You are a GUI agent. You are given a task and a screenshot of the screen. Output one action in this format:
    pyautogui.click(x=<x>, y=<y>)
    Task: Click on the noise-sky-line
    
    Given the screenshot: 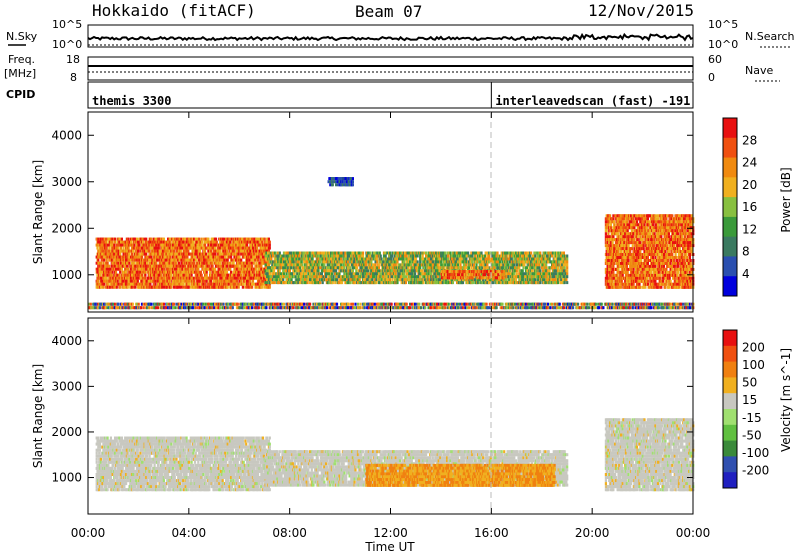 What is the action you would take?
    pyautogui.click(x=390, y=37)
    